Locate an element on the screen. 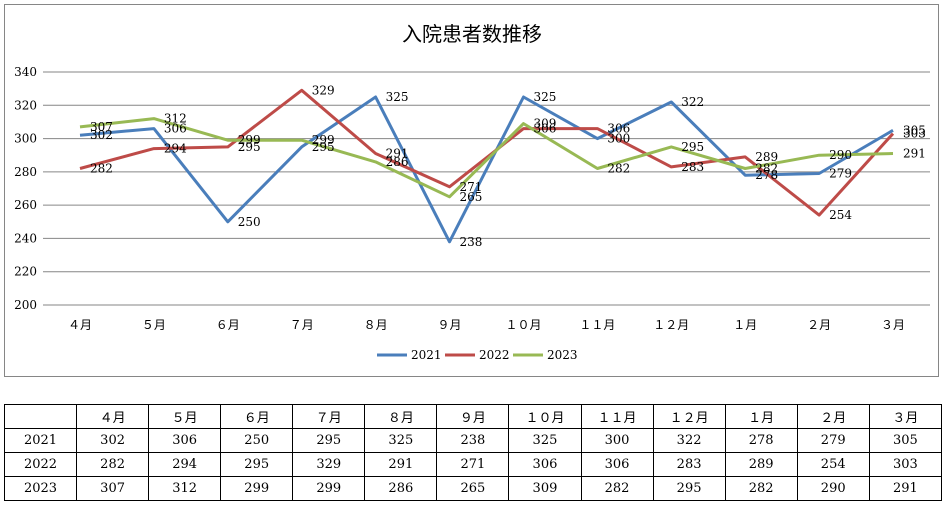 Image resolution: width=945 pixels, height=509 pixels. table-header-cell: １２月 is located at coordinates (689, 416).